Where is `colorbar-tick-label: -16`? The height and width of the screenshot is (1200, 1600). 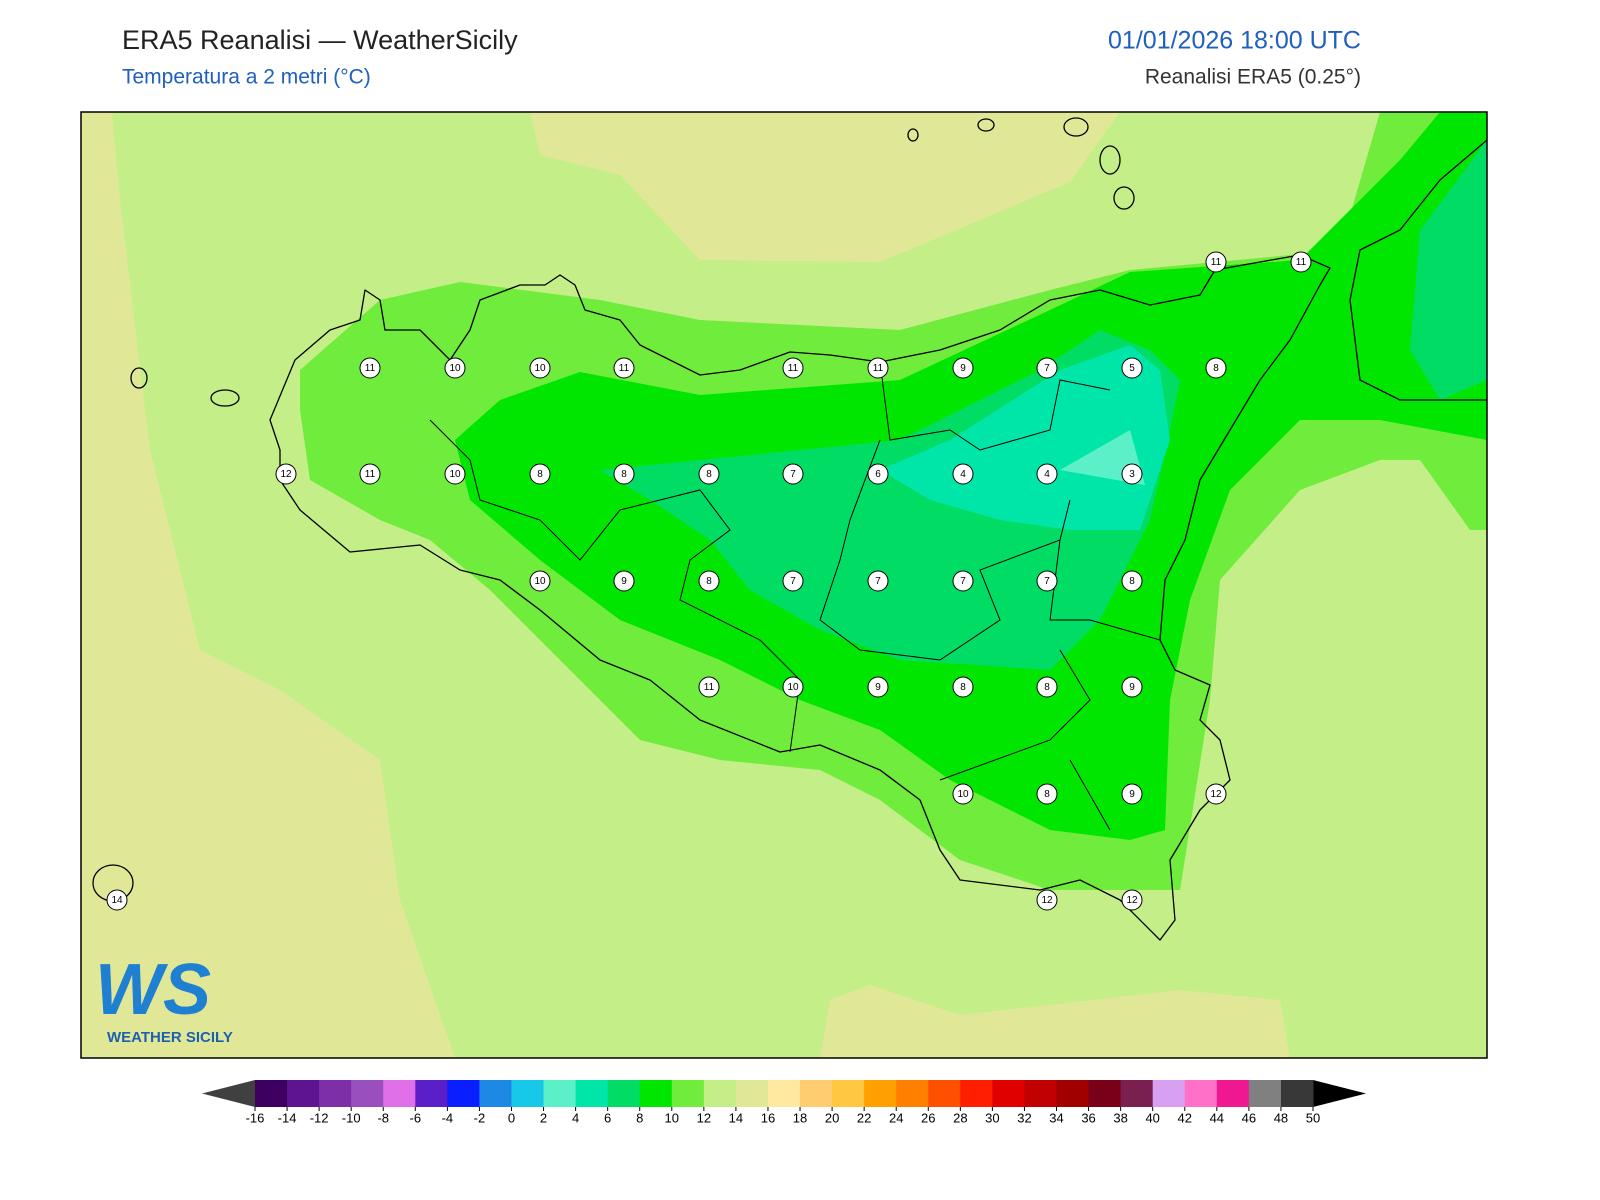
colorbar-tick-label: -16 is located at coordinates (255, 1117).